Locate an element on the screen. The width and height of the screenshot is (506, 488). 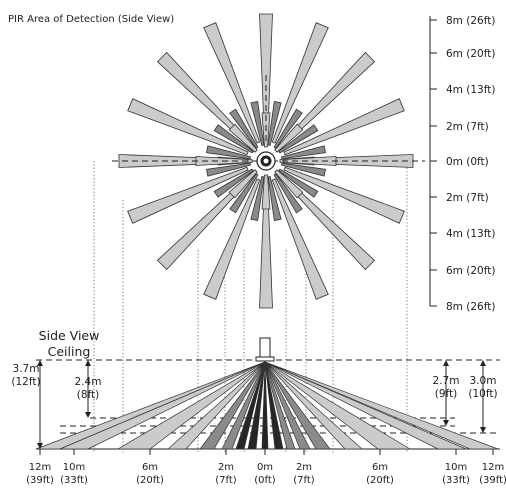
bottom-label-ft: (0ft) is located at coordinates (265, 480).